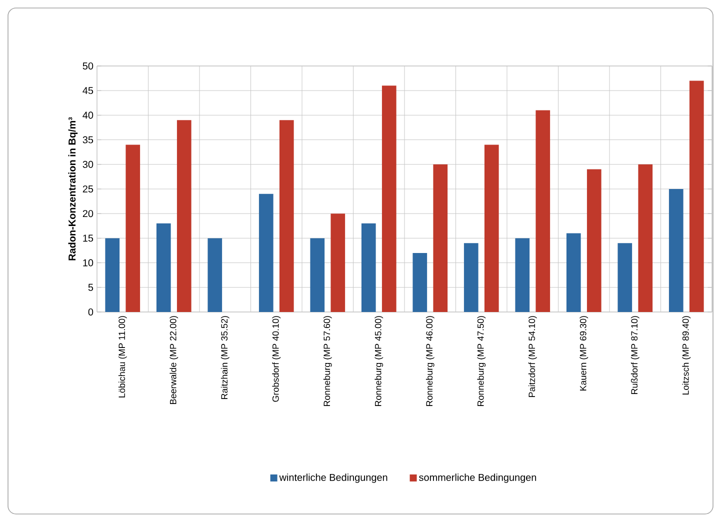 The height and width of the screenshot is (522, 721). What do you see at coordinates (88, 90) in the screenshot?
I see `y-tick-label: 45` at bounding box center [88, 90].